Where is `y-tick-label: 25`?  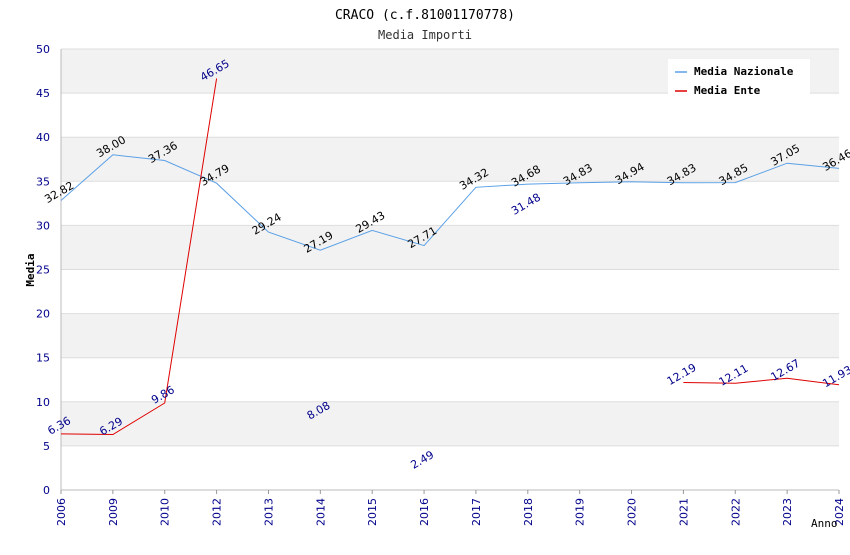 y-tick-label: 25 is located at coordinates (43, 270).